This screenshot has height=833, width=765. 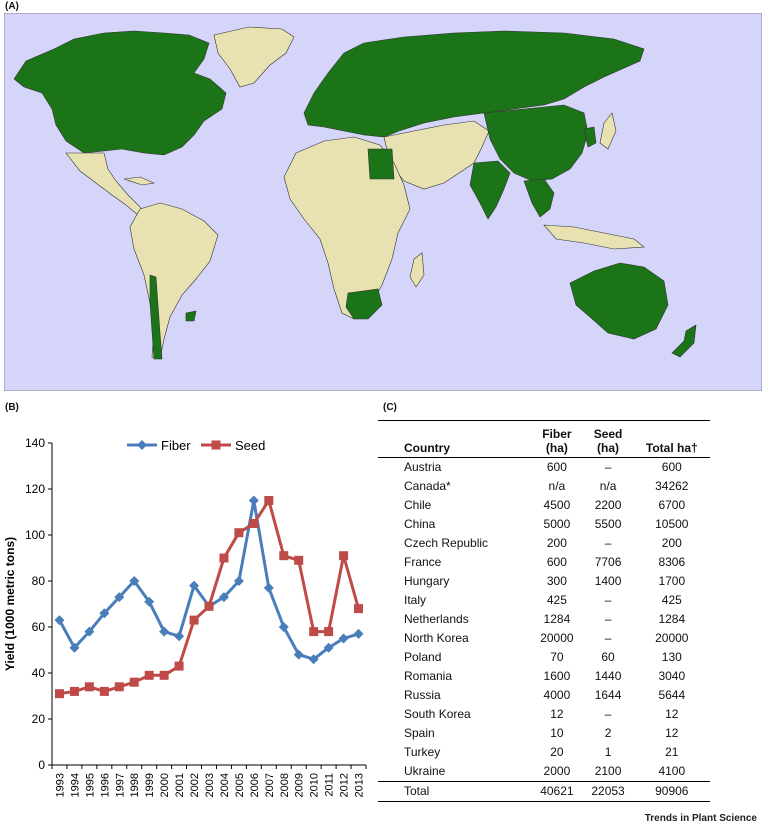 What do you see at coordinates (544, 468) in the screenshot?
I see `table-row: Austria 600 – 600` at bounding box center [544, 468].